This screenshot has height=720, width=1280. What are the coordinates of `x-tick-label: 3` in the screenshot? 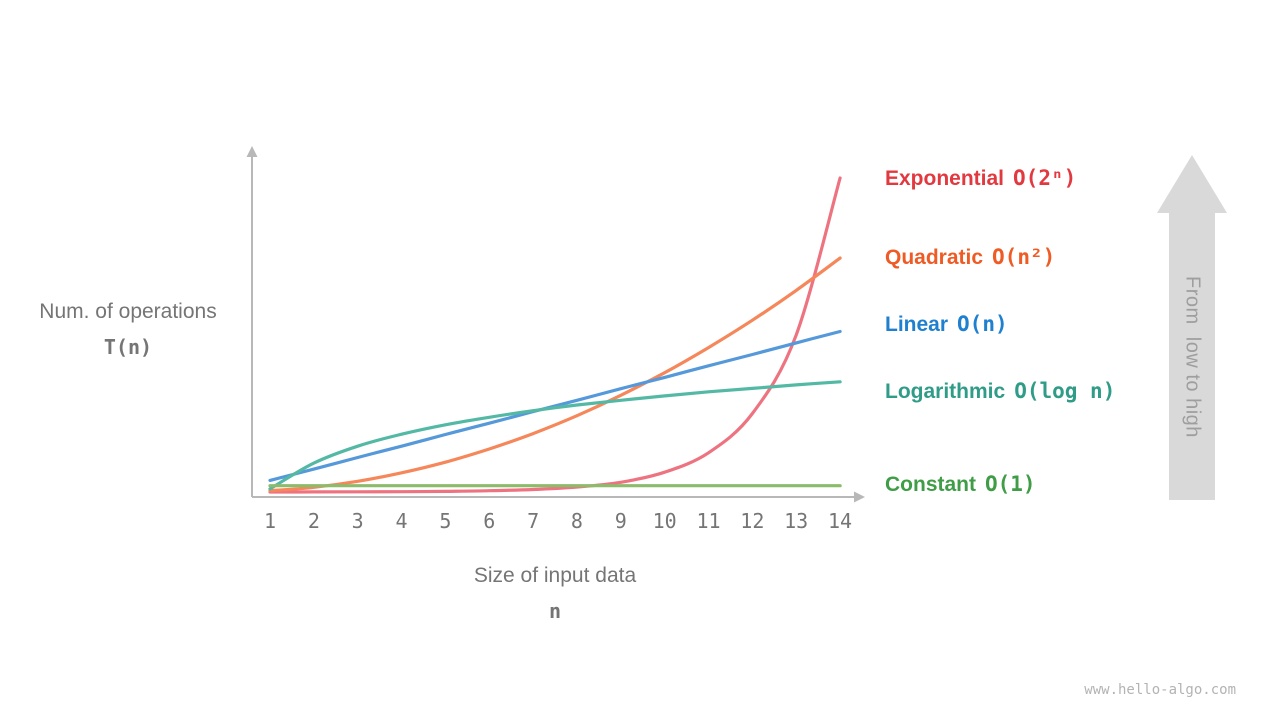 It's located at (358, 521).